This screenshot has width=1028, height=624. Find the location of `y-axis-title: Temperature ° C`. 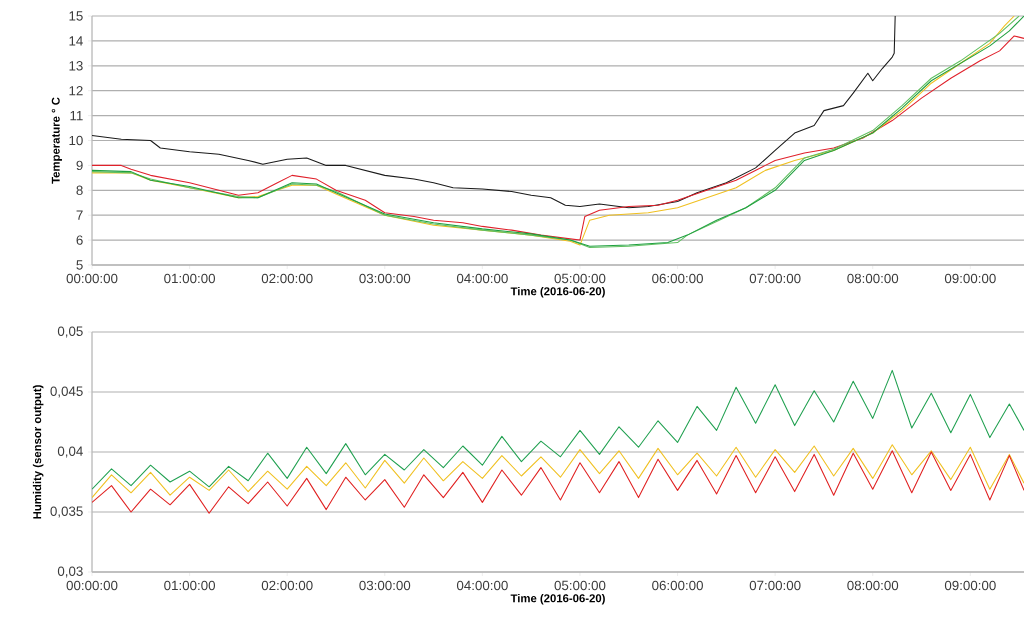

y-axis-title: Temperature ° C is located at coordinates (56, 140).